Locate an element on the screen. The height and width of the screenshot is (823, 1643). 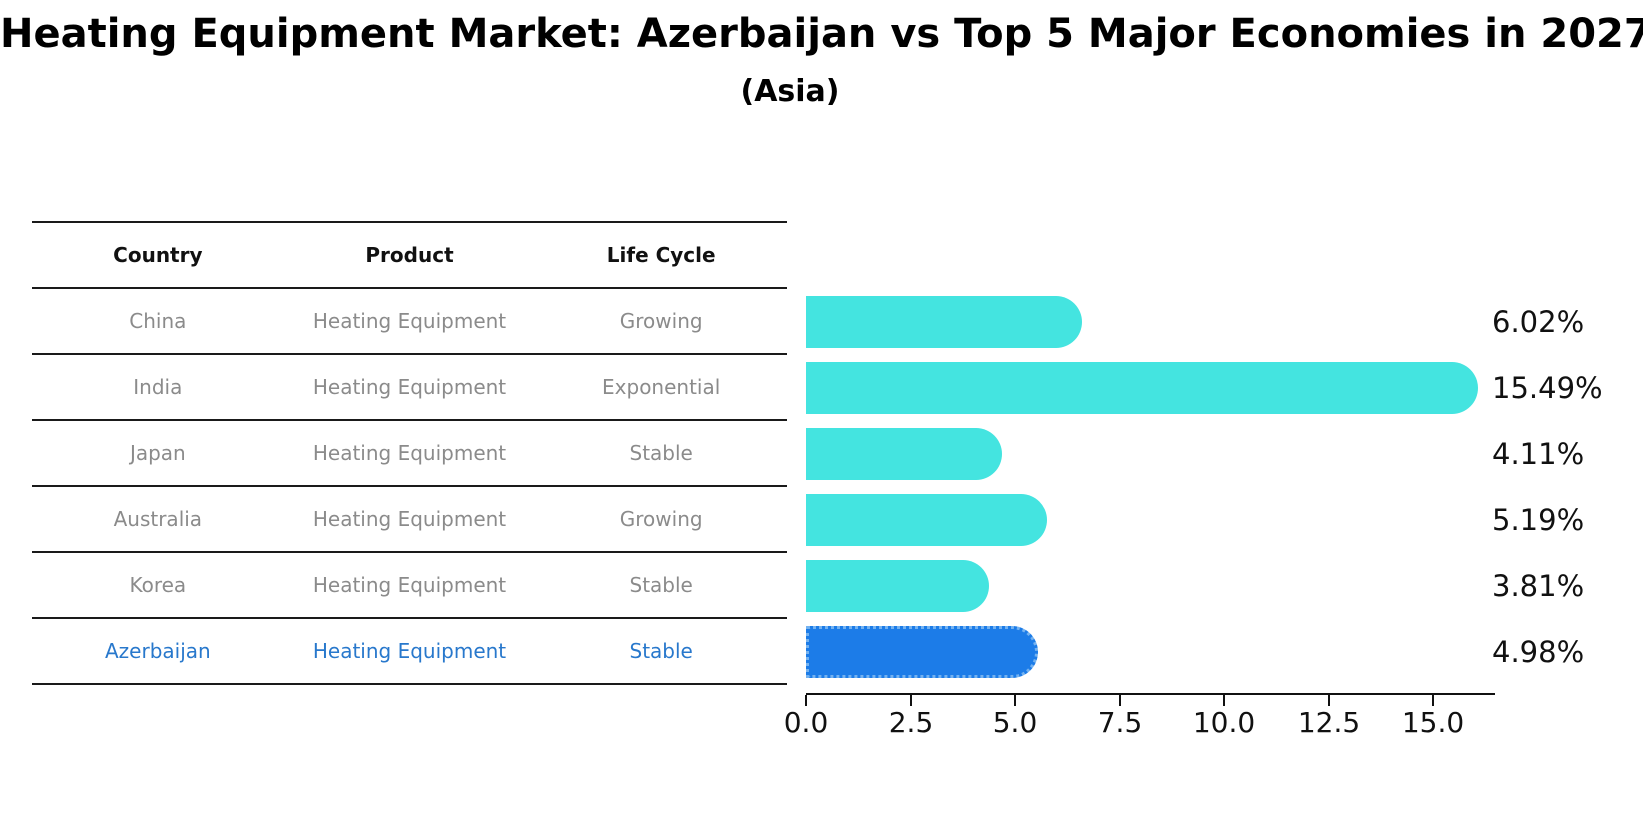
cell-country: China is located at coordinates (158, 321).